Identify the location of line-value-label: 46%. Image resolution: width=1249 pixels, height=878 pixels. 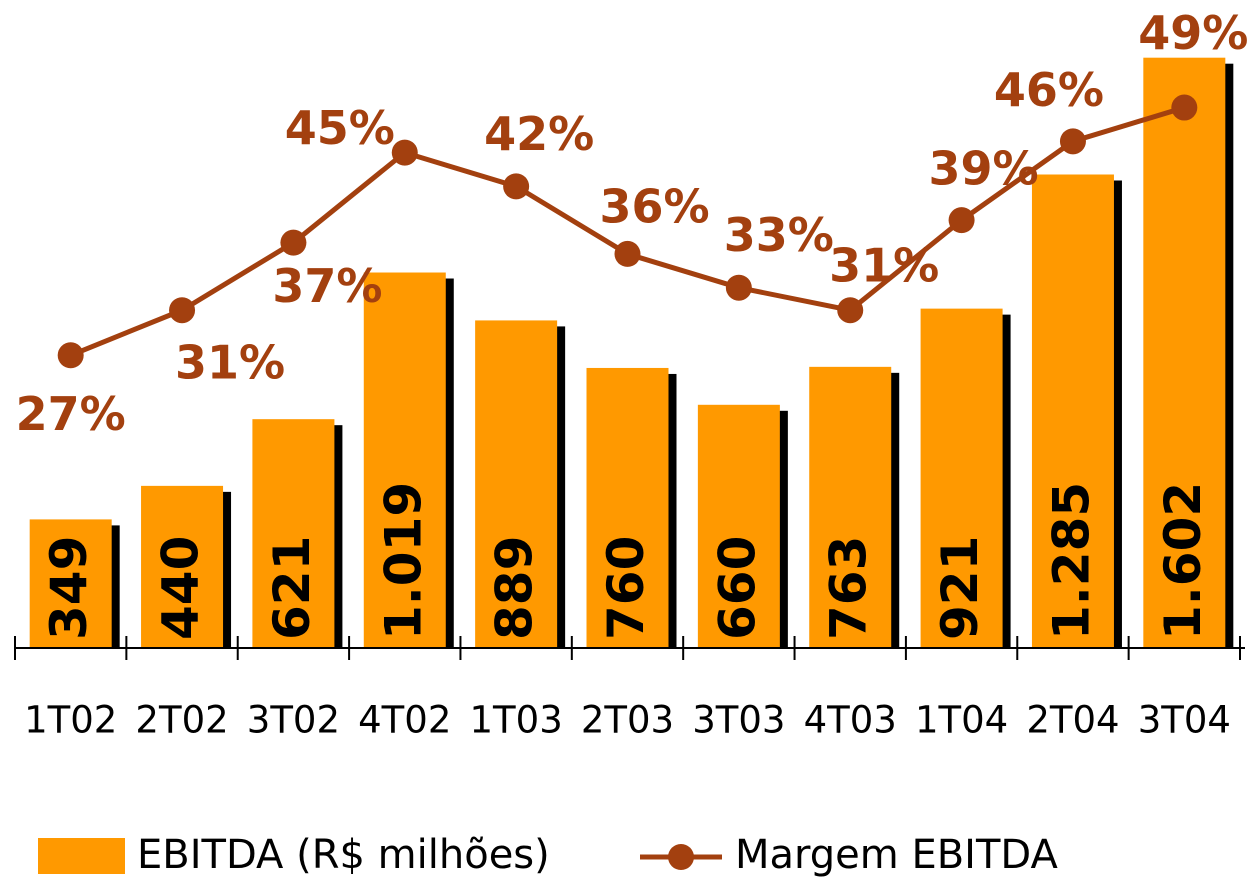
(1049, 90).